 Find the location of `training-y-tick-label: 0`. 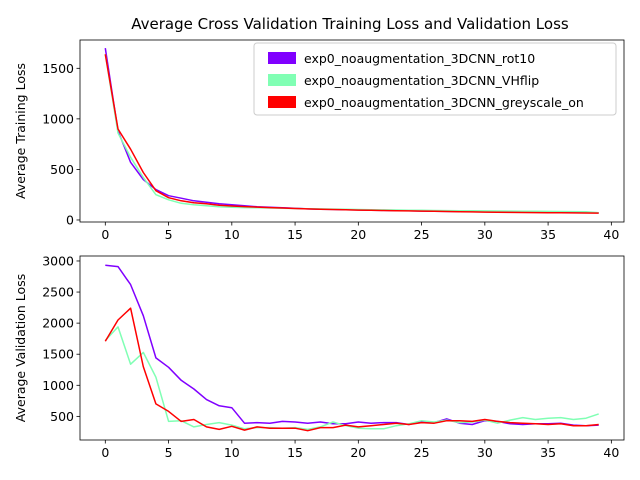

training-y-tick-label: 0 is located at coordinates (70, 219).